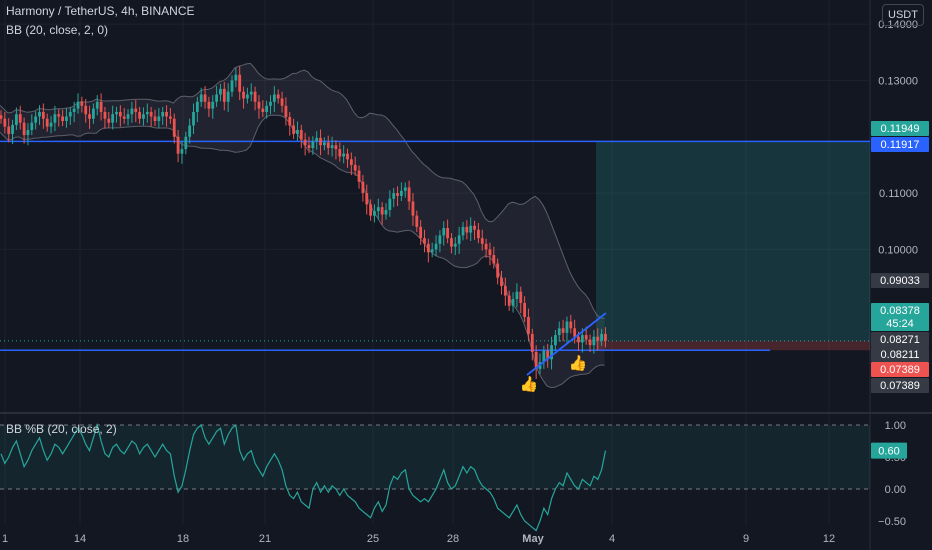 Image resolution: width=932 pixels, height=550 pixels. I want to click on price-tick-label: 0.13000, so click(898, 81).